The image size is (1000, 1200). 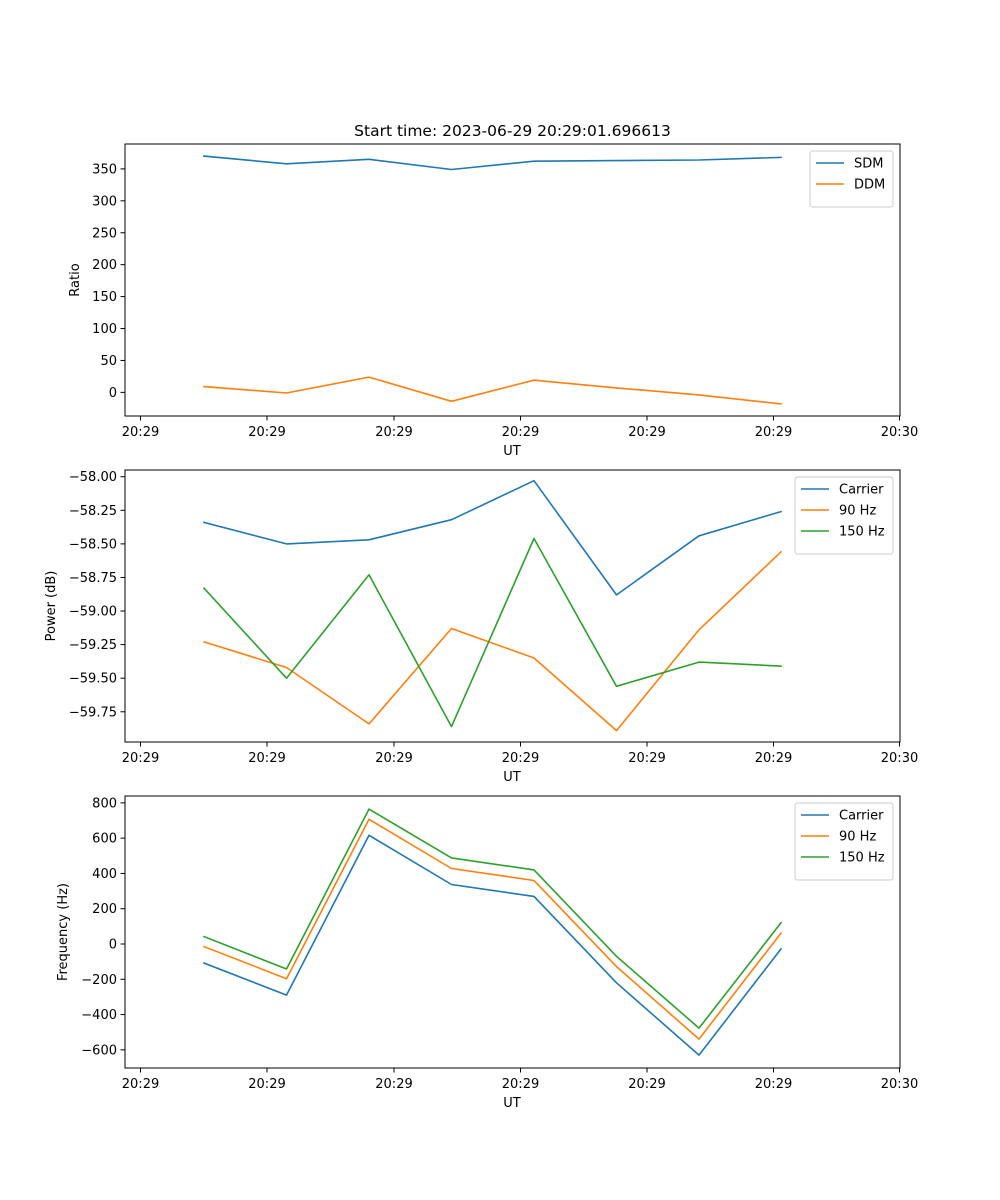 What do you see at coordinates (93, 477) in the screenshot?
I see `y-tick-label: −58.00` at bounding box center [93, 477].